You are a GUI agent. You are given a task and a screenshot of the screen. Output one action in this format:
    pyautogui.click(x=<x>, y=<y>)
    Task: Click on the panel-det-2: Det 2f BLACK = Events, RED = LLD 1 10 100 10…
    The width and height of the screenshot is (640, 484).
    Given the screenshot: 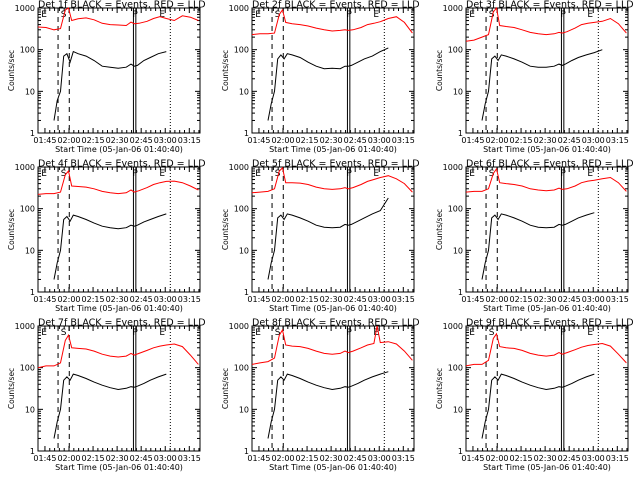 What is the action you would take?
    pyautogui.click(x=320, y=77)
    